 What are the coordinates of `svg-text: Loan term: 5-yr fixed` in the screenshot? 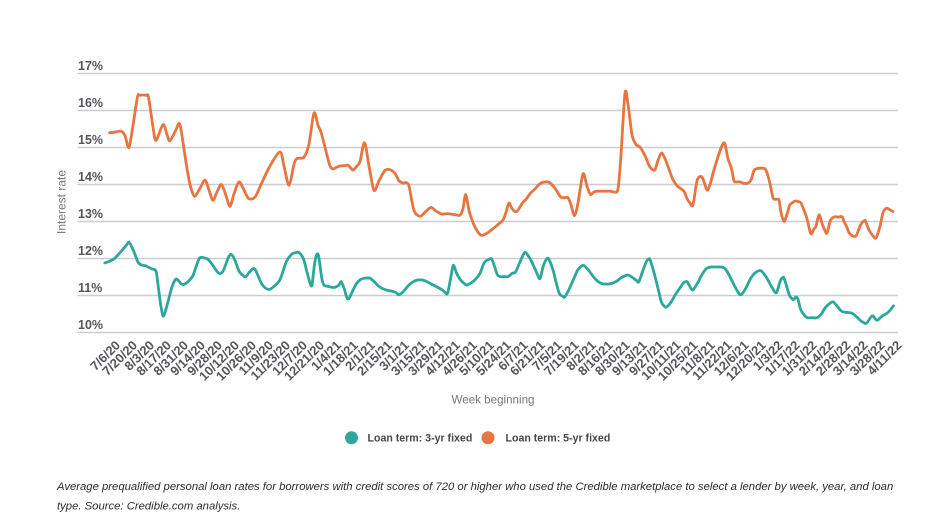 It's located at (558, 439).